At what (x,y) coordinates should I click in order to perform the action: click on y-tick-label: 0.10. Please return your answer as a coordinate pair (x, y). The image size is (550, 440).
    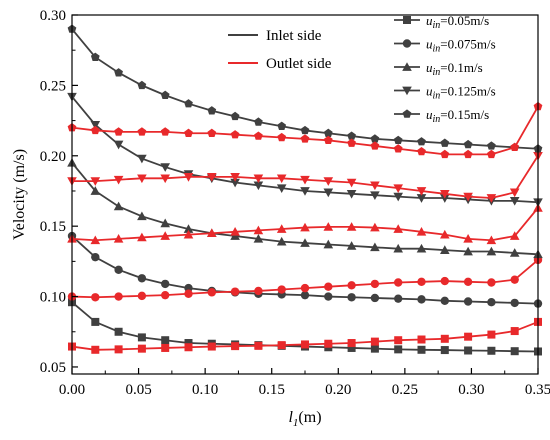
    Looking at the image, I should click on (53, 298).